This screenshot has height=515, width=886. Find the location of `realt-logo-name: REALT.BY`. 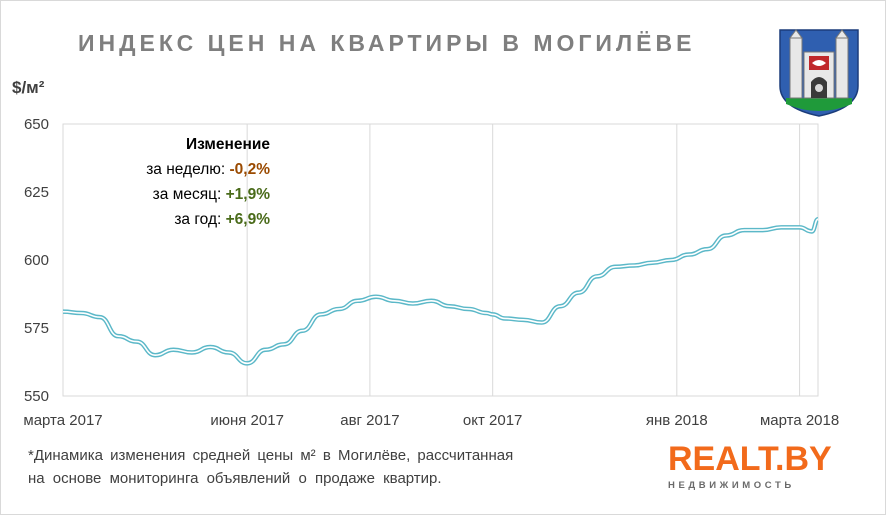

realt-logo-name: REALT.BY is located at coordinates (750, 459).